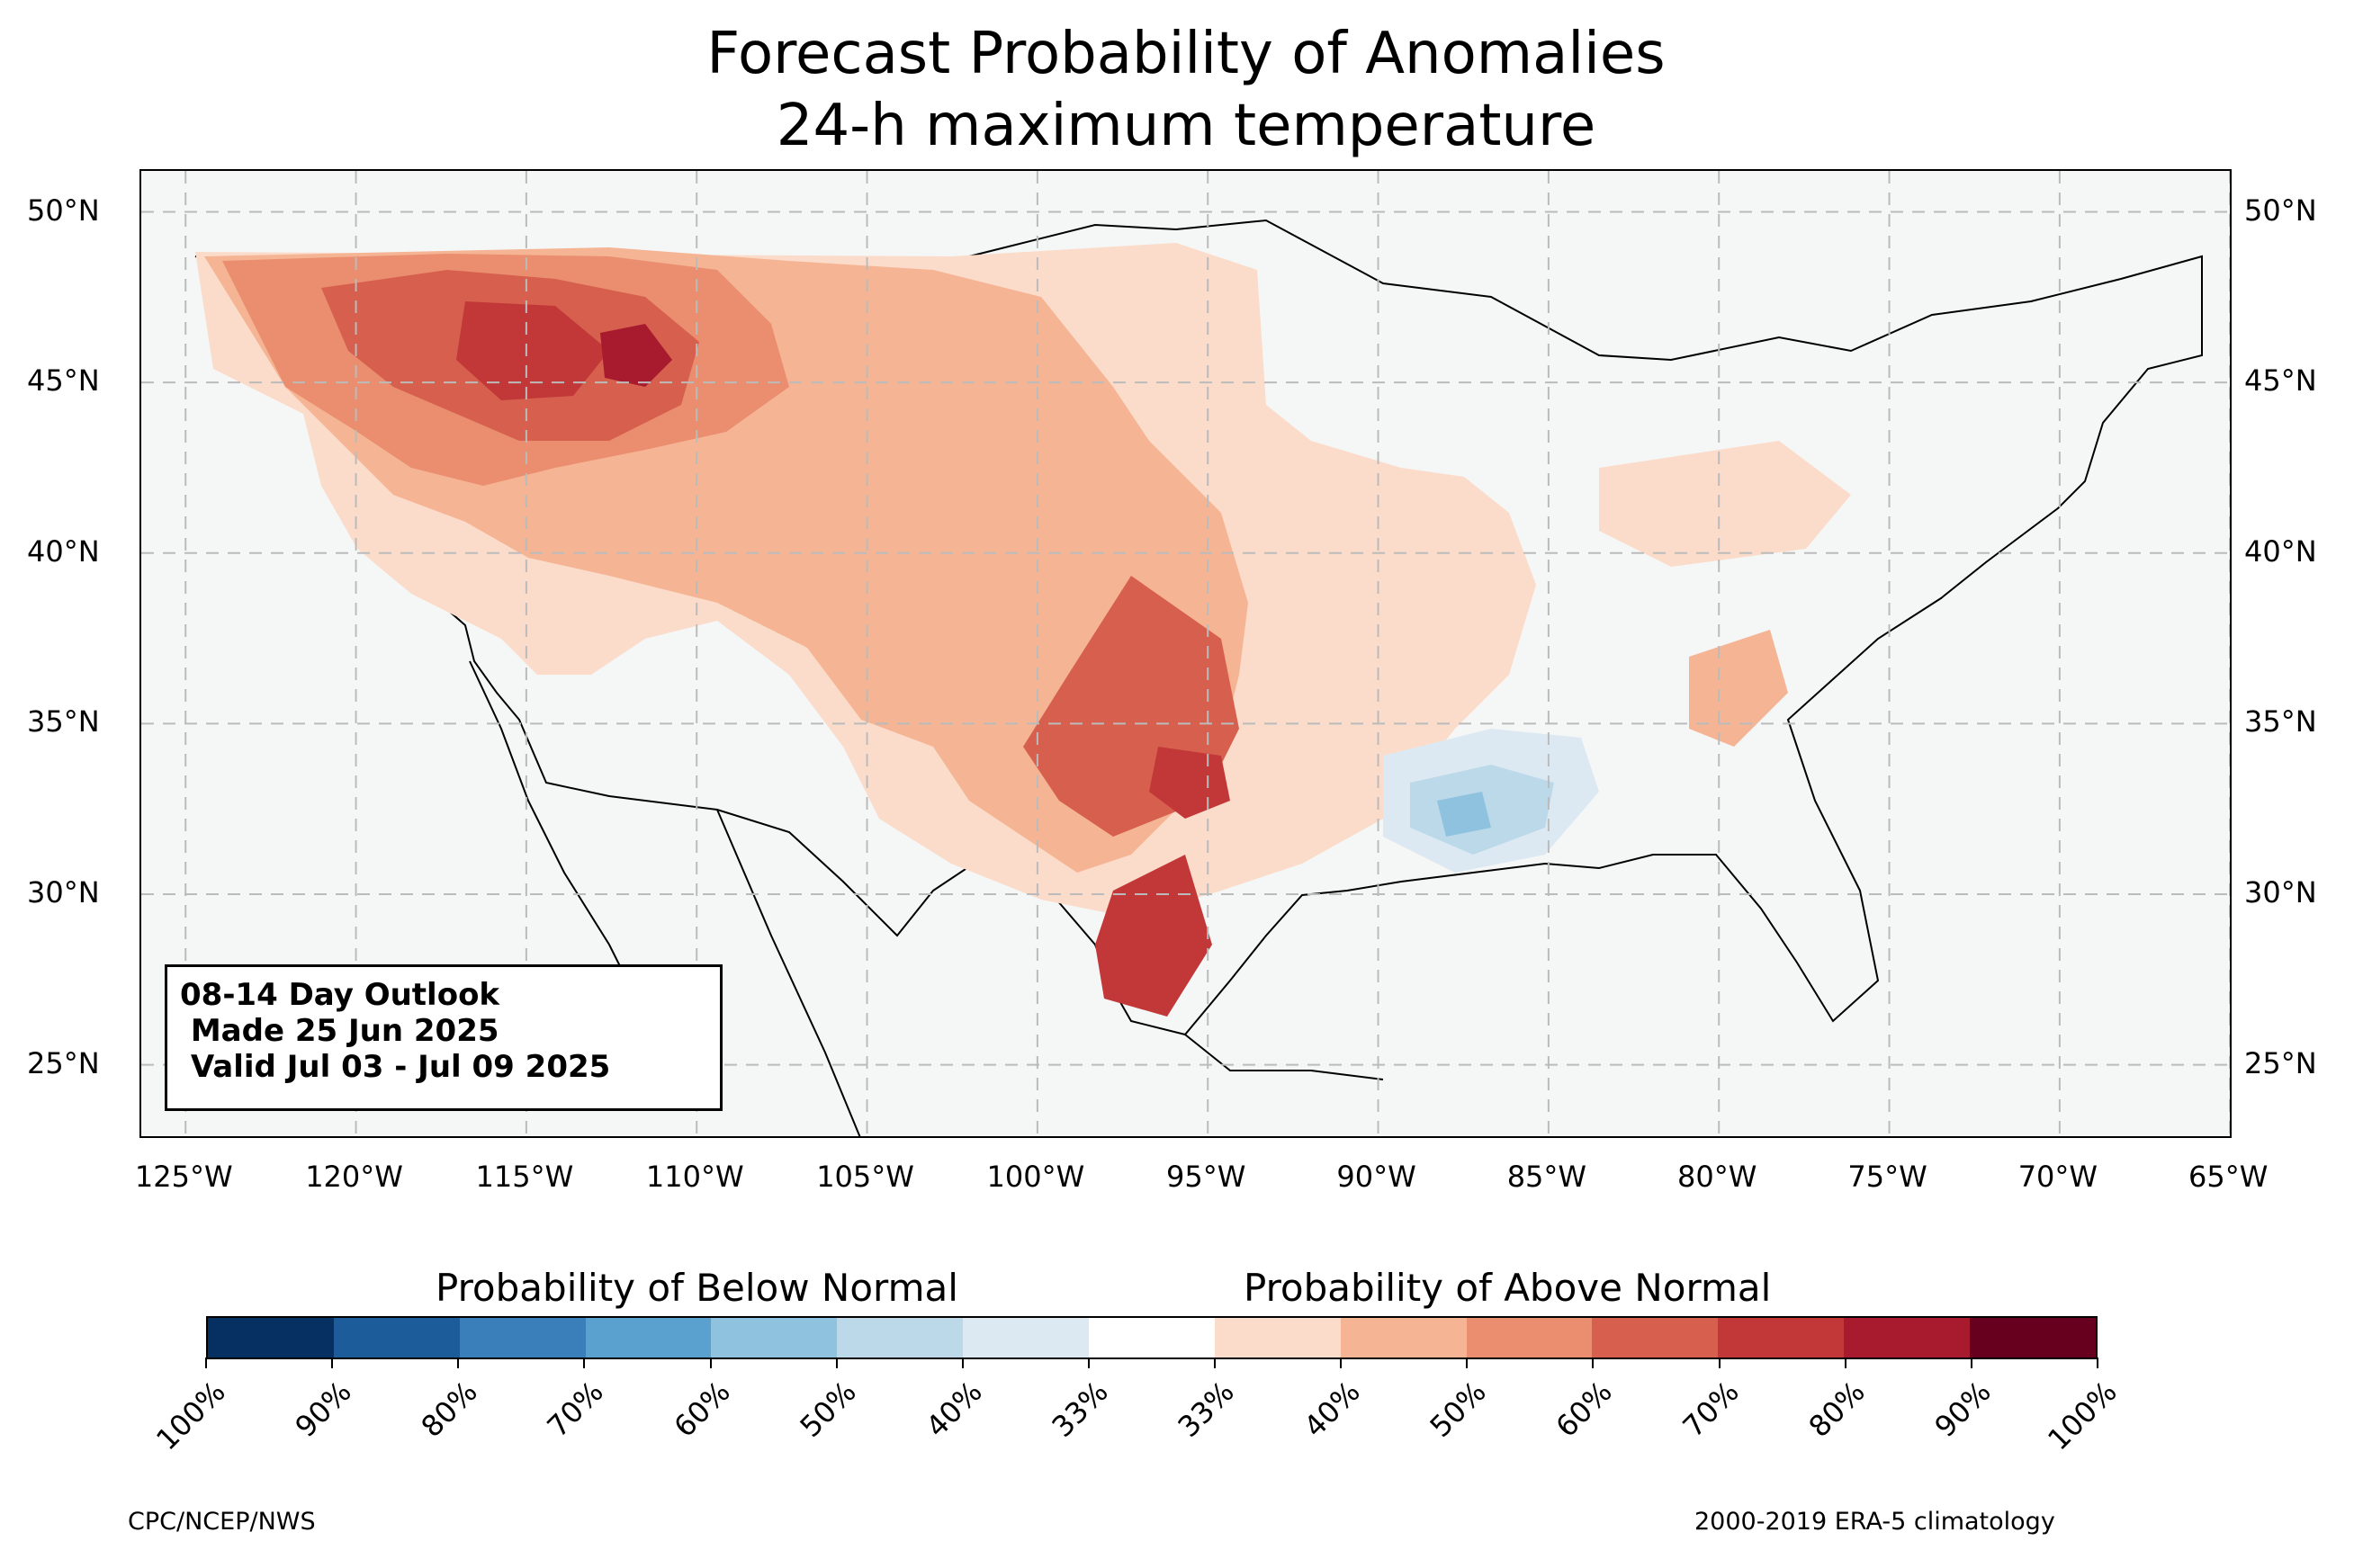 The image size is (2372, 1568). Describe the element at coordinates (2057, 1177) in the screenshot. I see `longitude-label: 70°W` at that location.